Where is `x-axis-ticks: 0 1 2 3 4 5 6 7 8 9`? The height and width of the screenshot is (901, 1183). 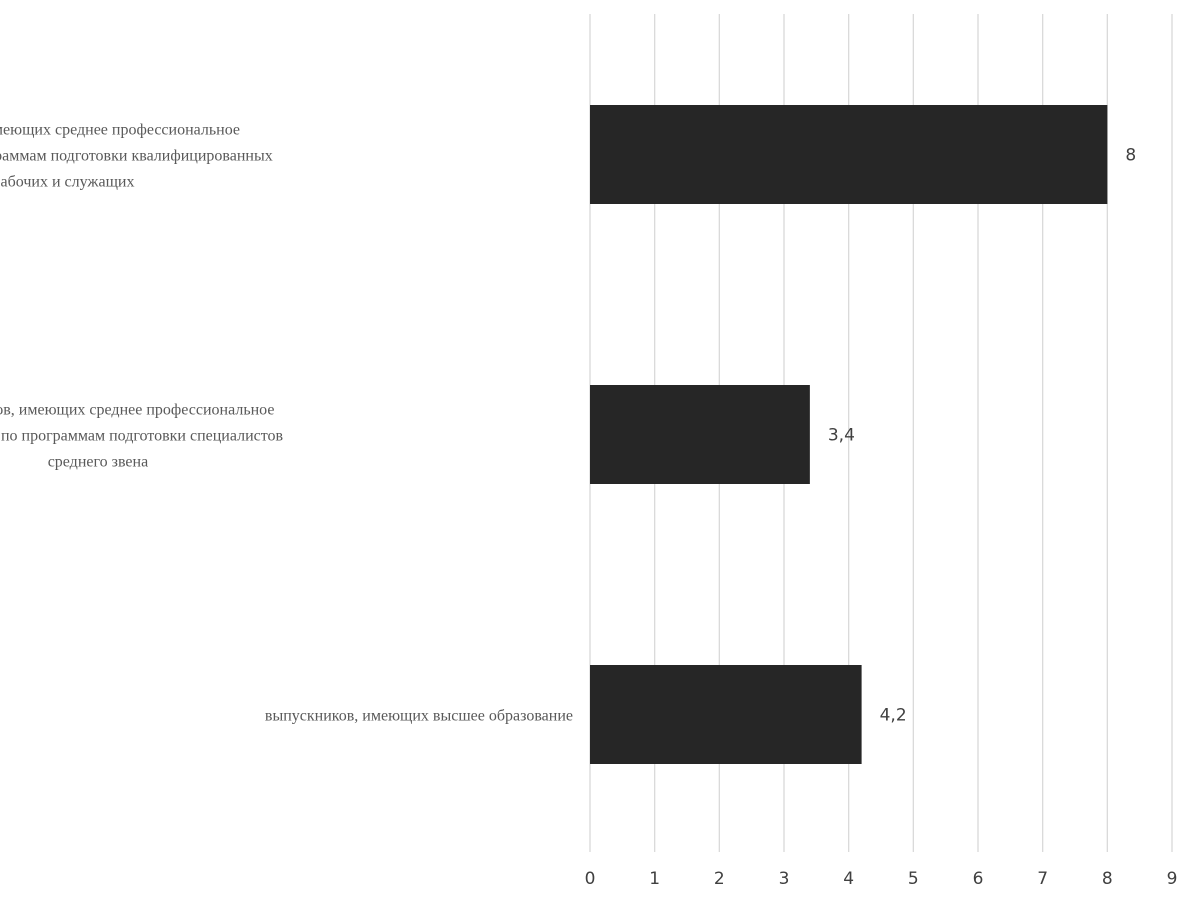 x-axis-ticks: 0 1 2 3 4 5 6 7 8 9 is located at coordinates (881, 879).